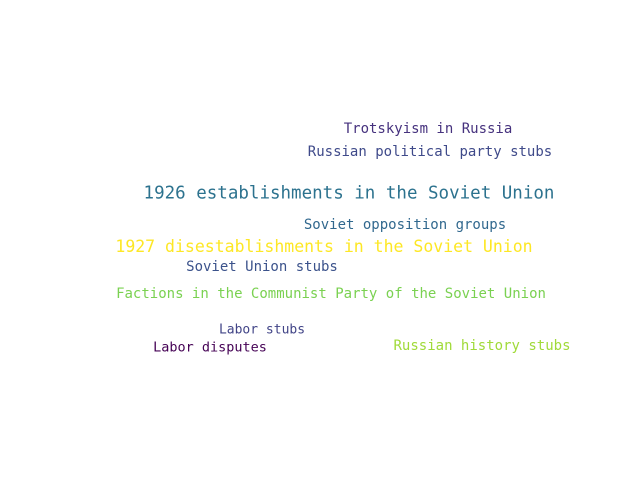  I want to click on word-labor-disputes: Labor disputes, so click(210, 347).